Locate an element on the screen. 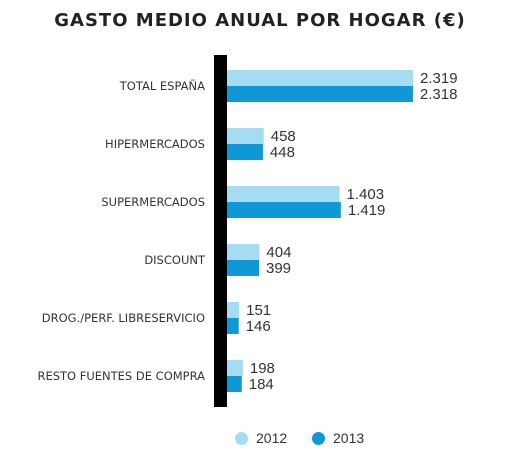  legend-swatch-2013 is located at coordinates (318, 438).